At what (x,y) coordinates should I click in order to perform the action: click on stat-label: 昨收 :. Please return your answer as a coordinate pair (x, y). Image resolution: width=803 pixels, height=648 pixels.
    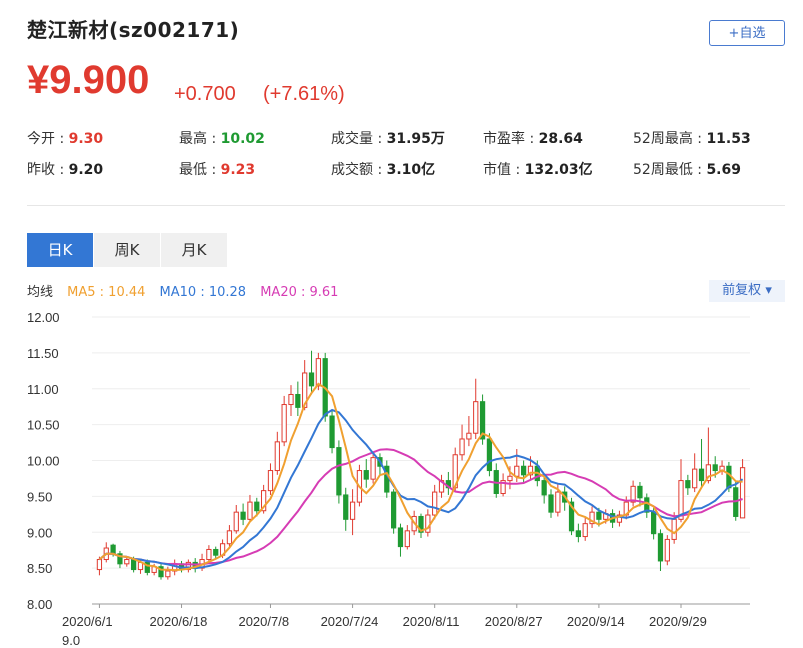
    Looking at the image, I should click on (48, 170).